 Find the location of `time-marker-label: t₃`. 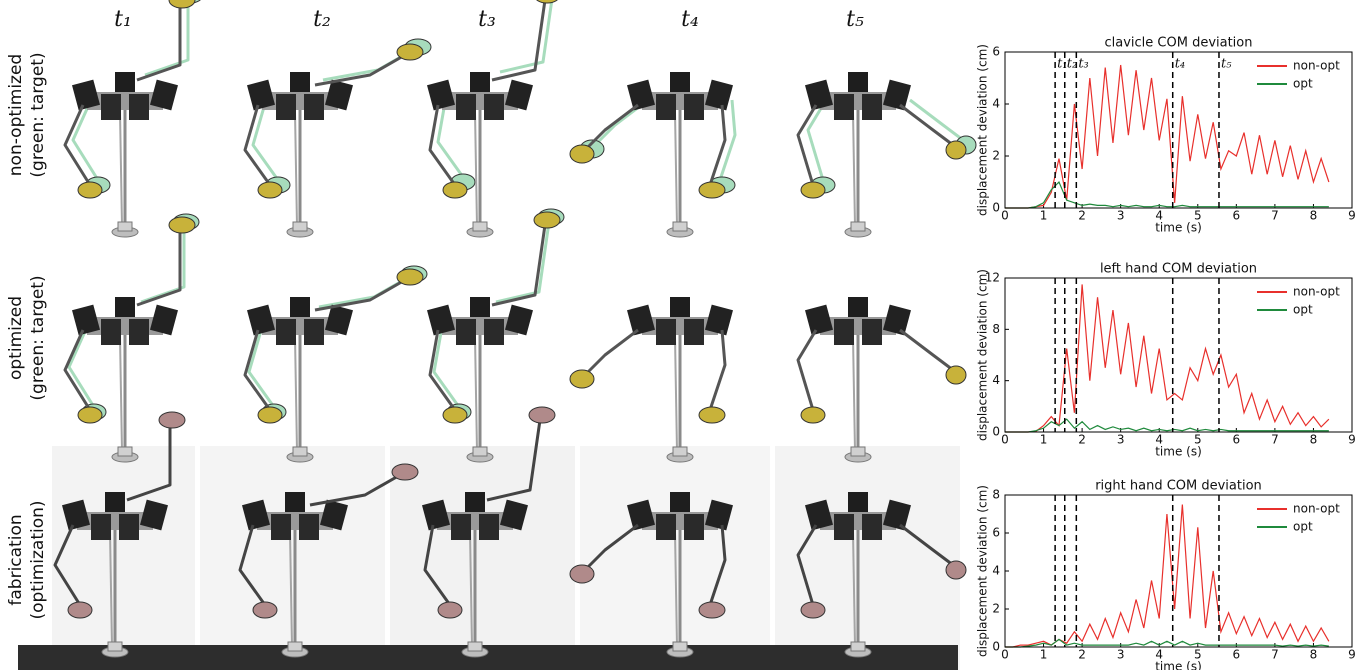

time-marker-label: t₃ is located at coordinates (1083, 64).